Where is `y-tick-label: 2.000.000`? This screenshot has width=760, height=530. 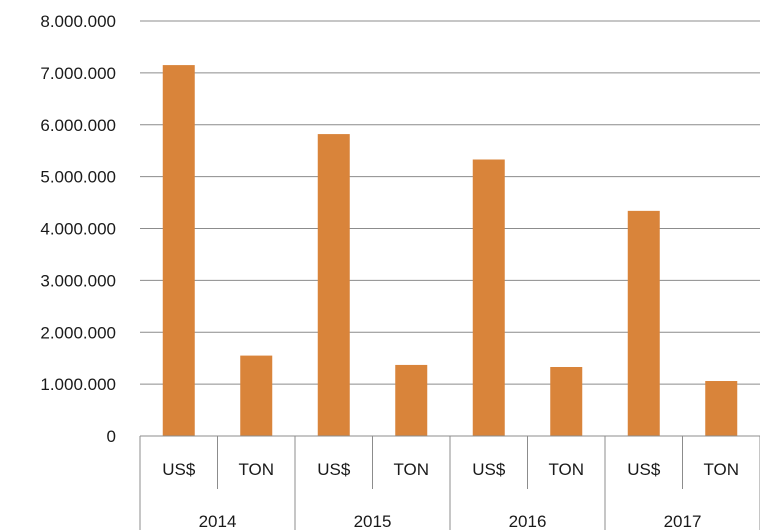
y-tick-label: 2.000.000 is located at coordinates (78, 332).